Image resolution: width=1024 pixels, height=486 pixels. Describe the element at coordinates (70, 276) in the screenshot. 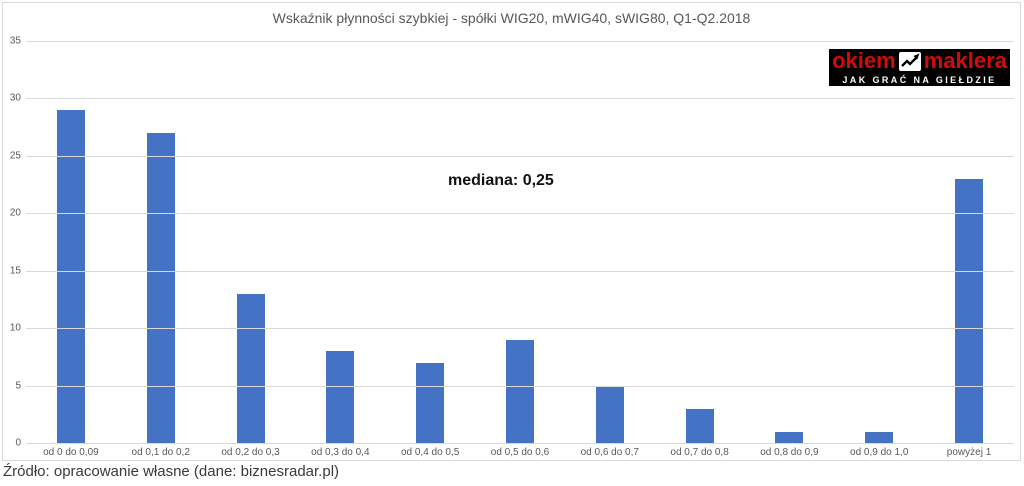

I see `bar-od 0 do 0,09` at that location.